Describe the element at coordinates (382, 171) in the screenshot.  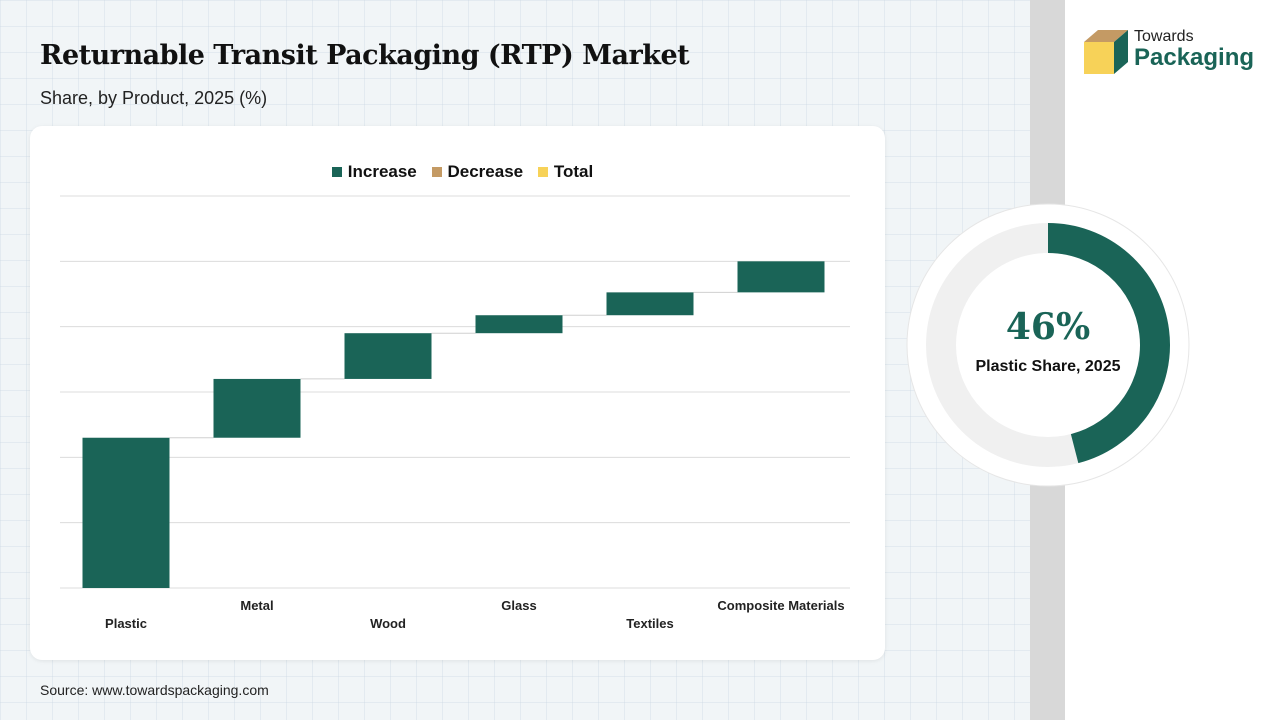
I see `legend-label-increase: Increase` at that location.